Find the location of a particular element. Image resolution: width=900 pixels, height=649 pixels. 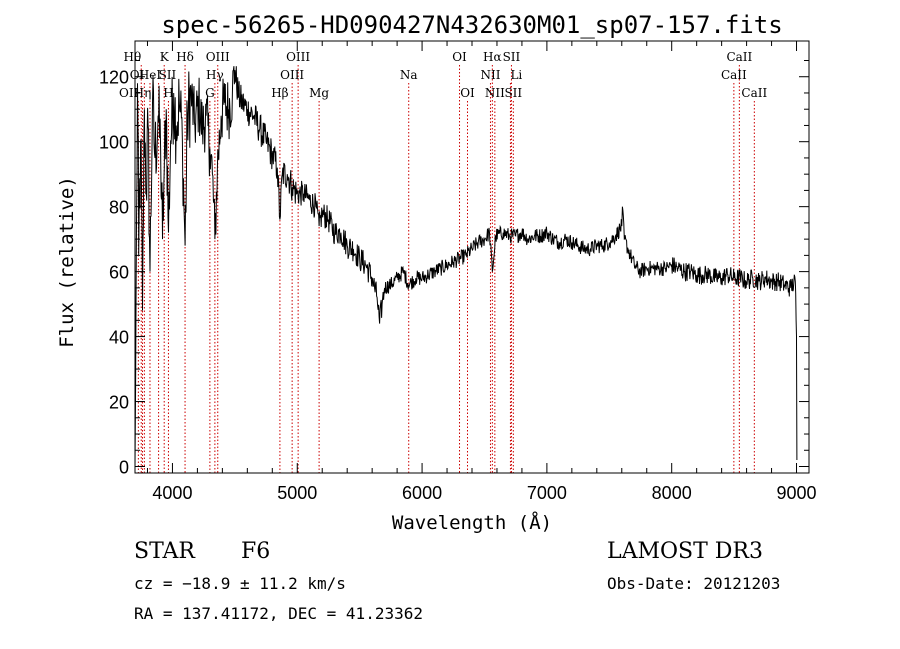

line-label-25: CaII is located at coordinates (734, 75).